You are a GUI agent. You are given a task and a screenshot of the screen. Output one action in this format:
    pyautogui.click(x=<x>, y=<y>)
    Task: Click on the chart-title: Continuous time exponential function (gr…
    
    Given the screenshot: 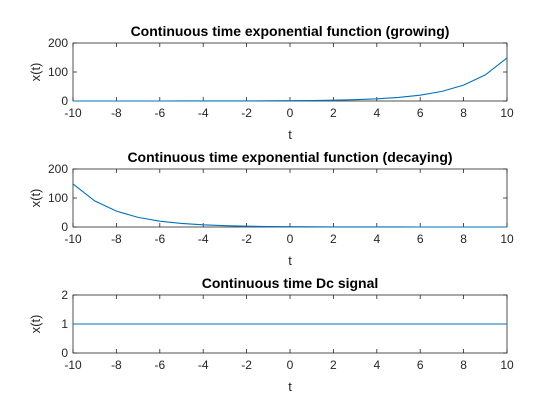 What is the action you would take?
    pyautogui.click(x=290, y=31)
    